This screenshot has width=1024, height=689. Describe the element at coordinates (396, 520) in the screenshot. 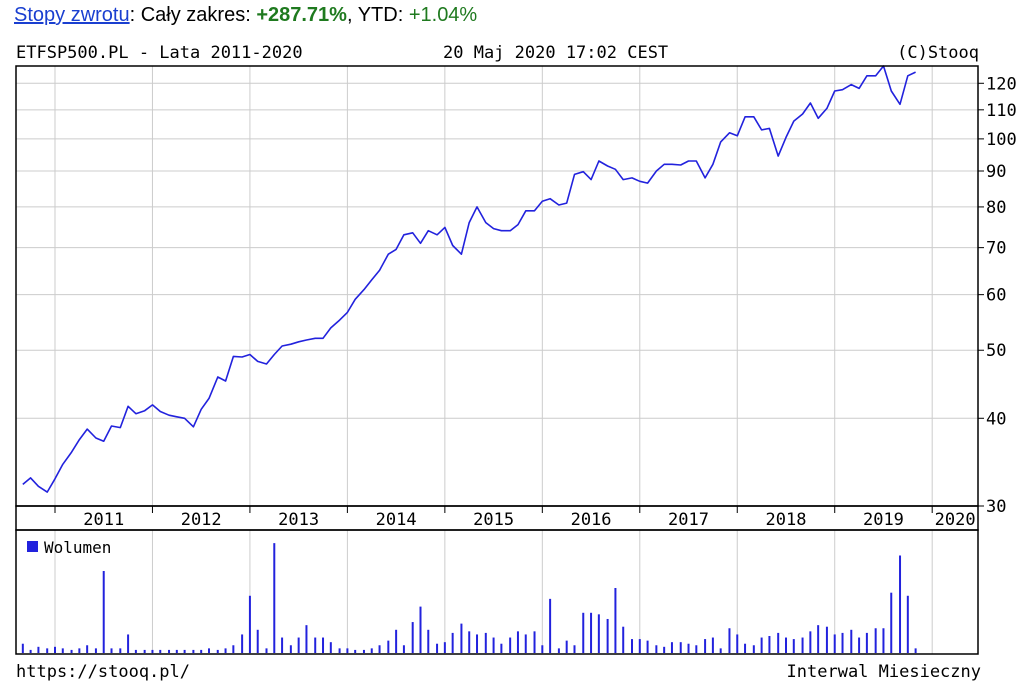

I see `x-tick-label: 2014` at that location.